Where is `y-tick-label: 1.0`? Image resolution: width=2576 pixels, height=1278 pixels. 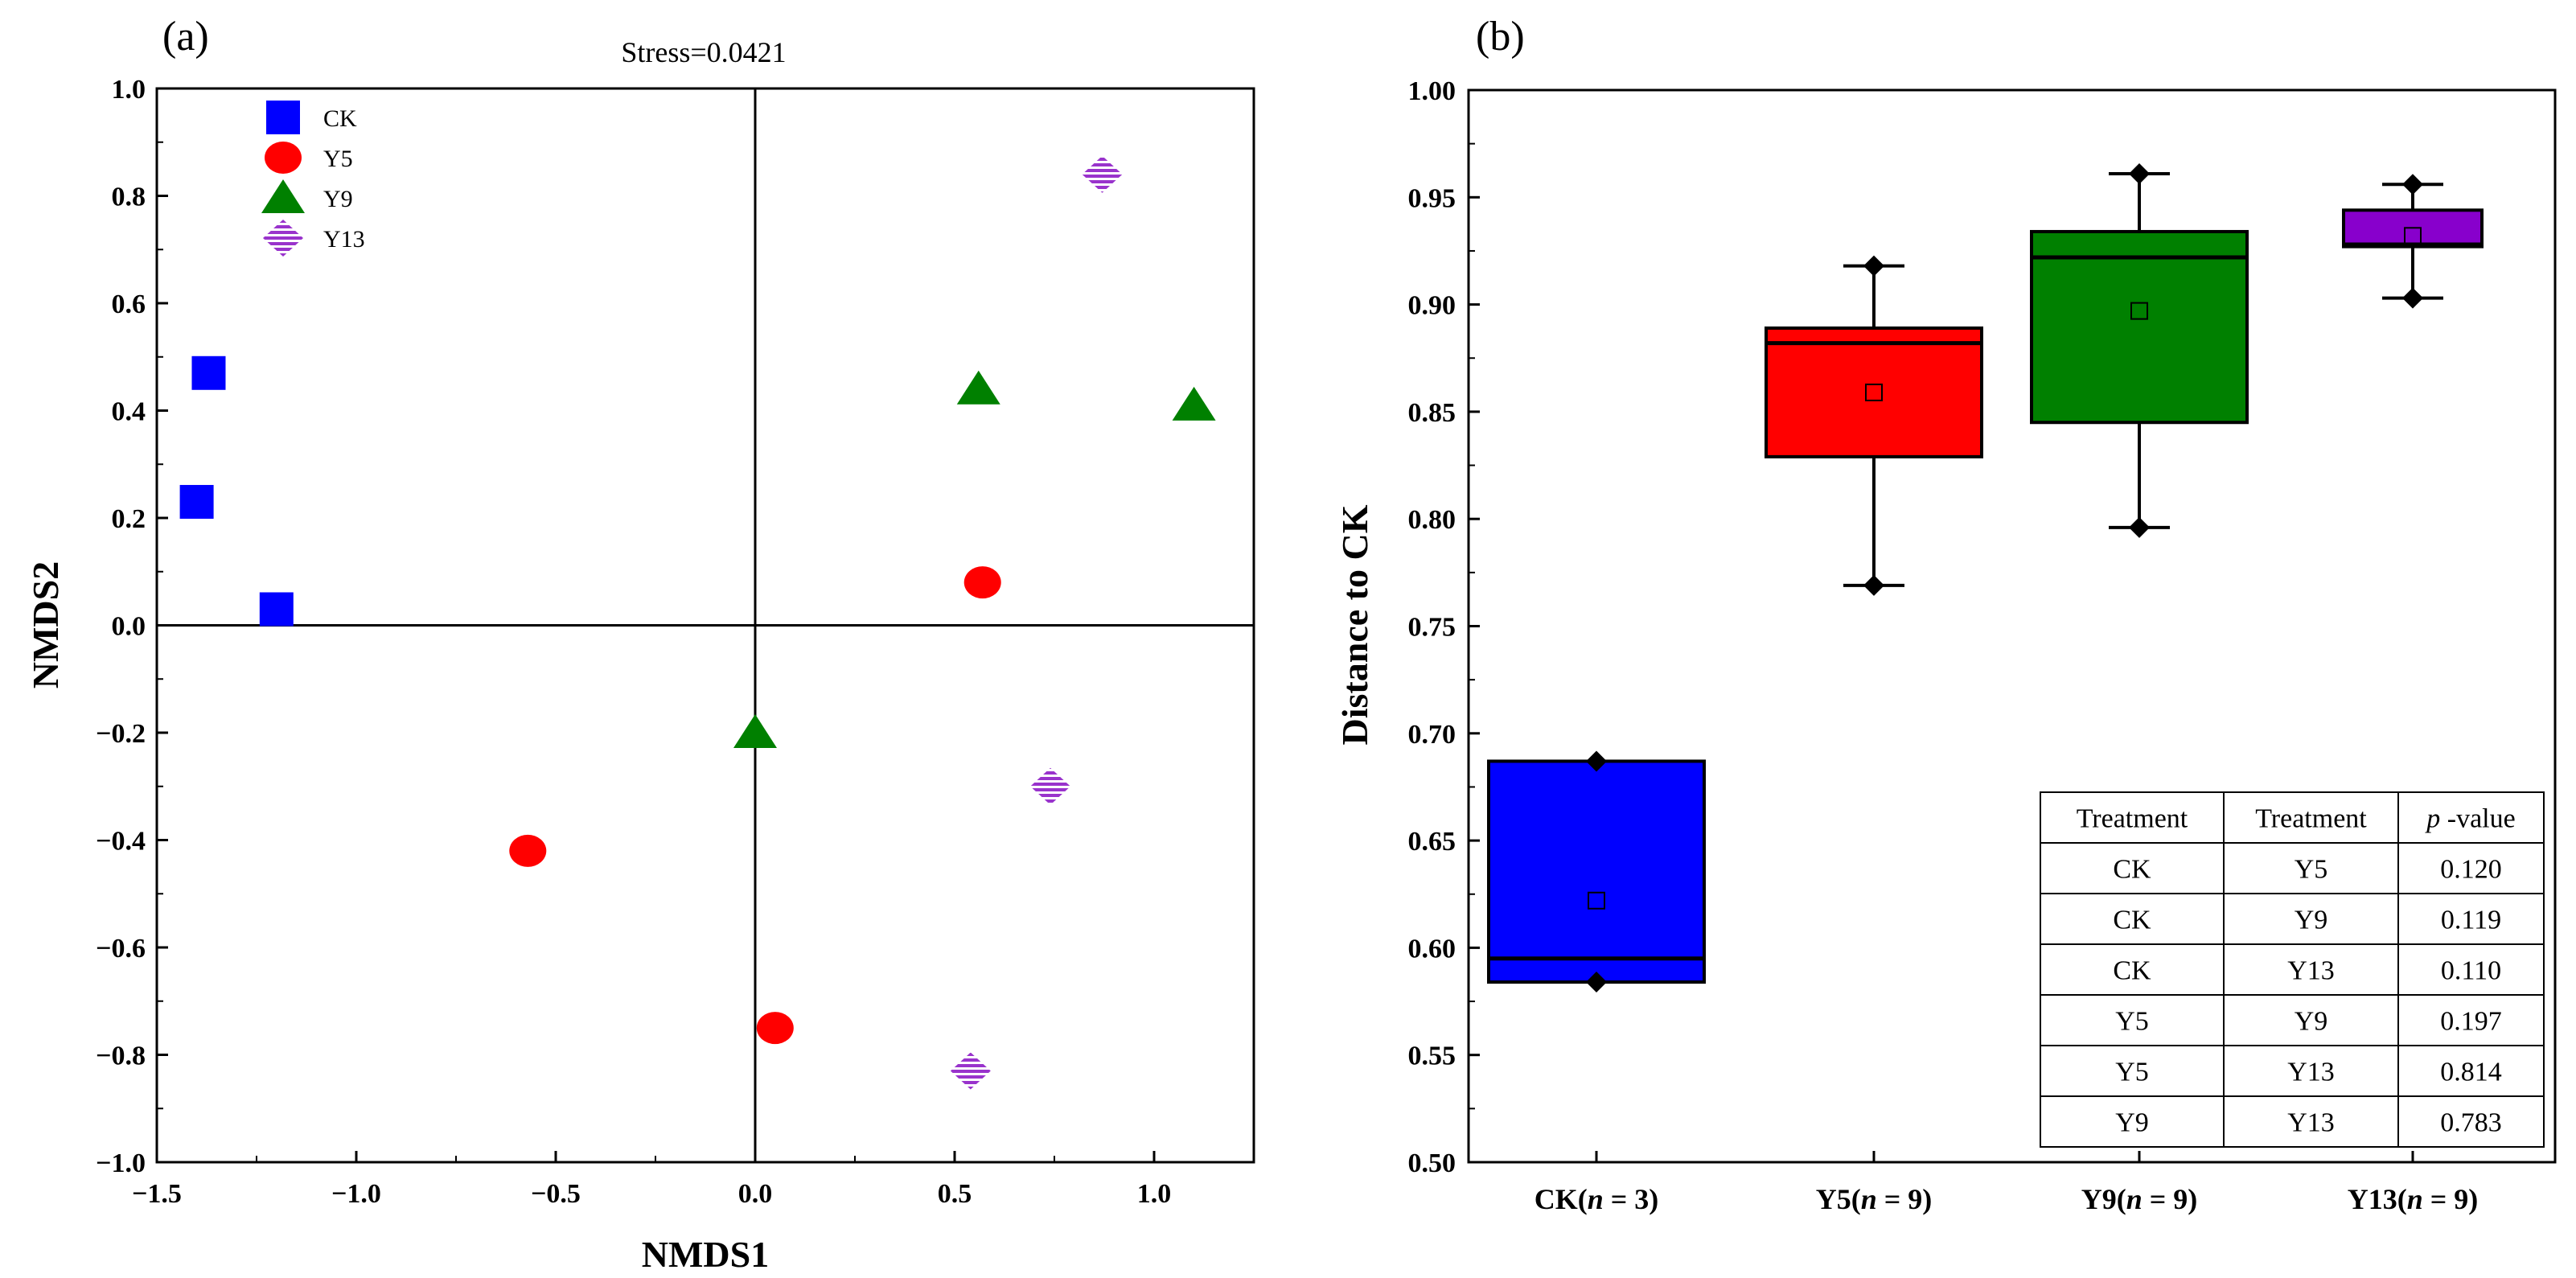
y-tick-label: 1.0 is located at coordinates (129, 90).